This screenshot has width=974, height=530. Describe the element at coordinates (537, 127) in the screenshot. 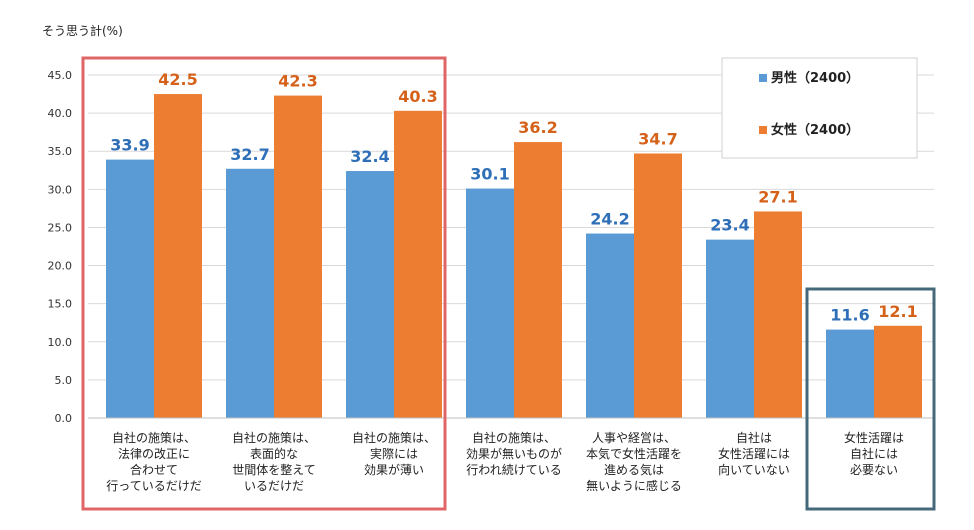

I see `data-label-female-3: 36.2` at that location.